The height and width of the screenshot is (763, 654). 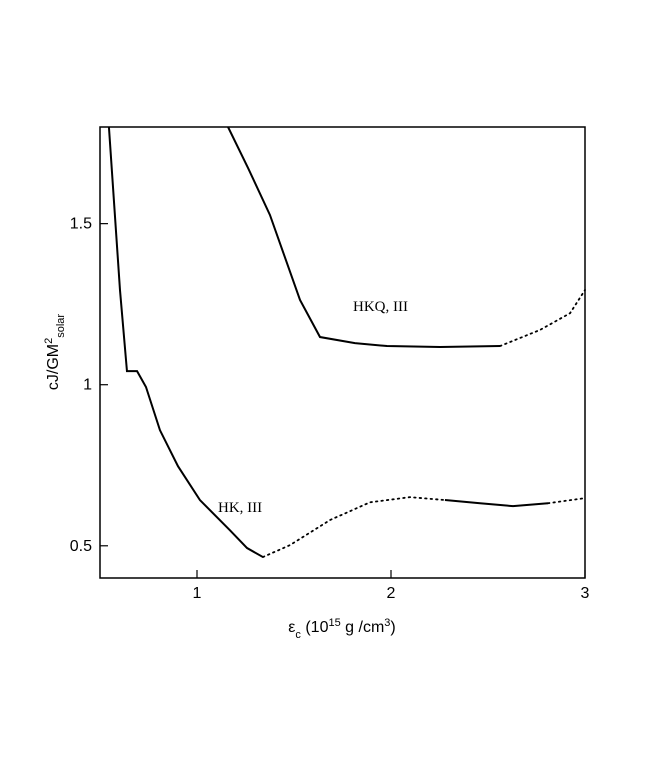 I want to click on x-tick-label: 1, so click(x=197, y=593).